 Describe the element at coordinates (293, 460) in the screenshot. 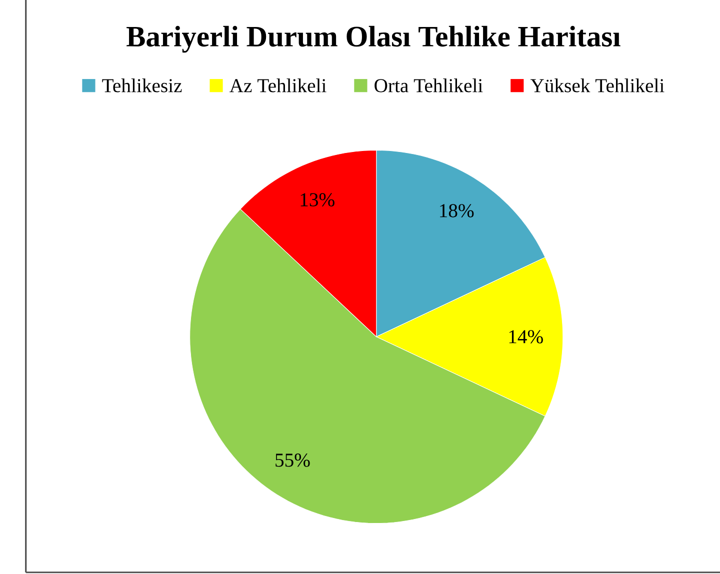

I see `data-label: 55%` at that location.